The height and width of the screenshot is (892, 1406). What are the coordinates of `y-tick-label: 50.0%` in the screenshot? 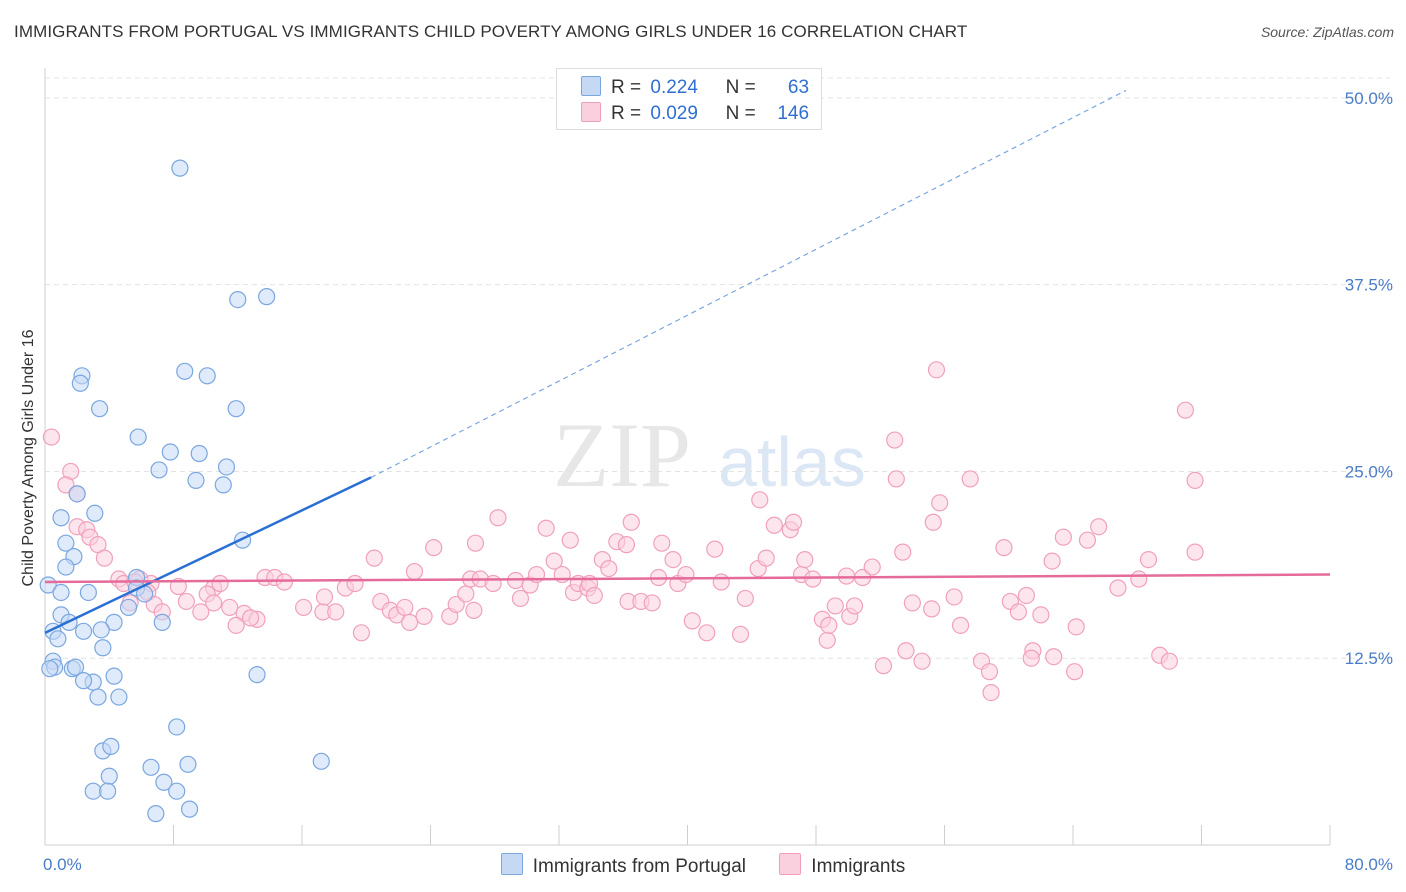 It's located at (1369, 98).